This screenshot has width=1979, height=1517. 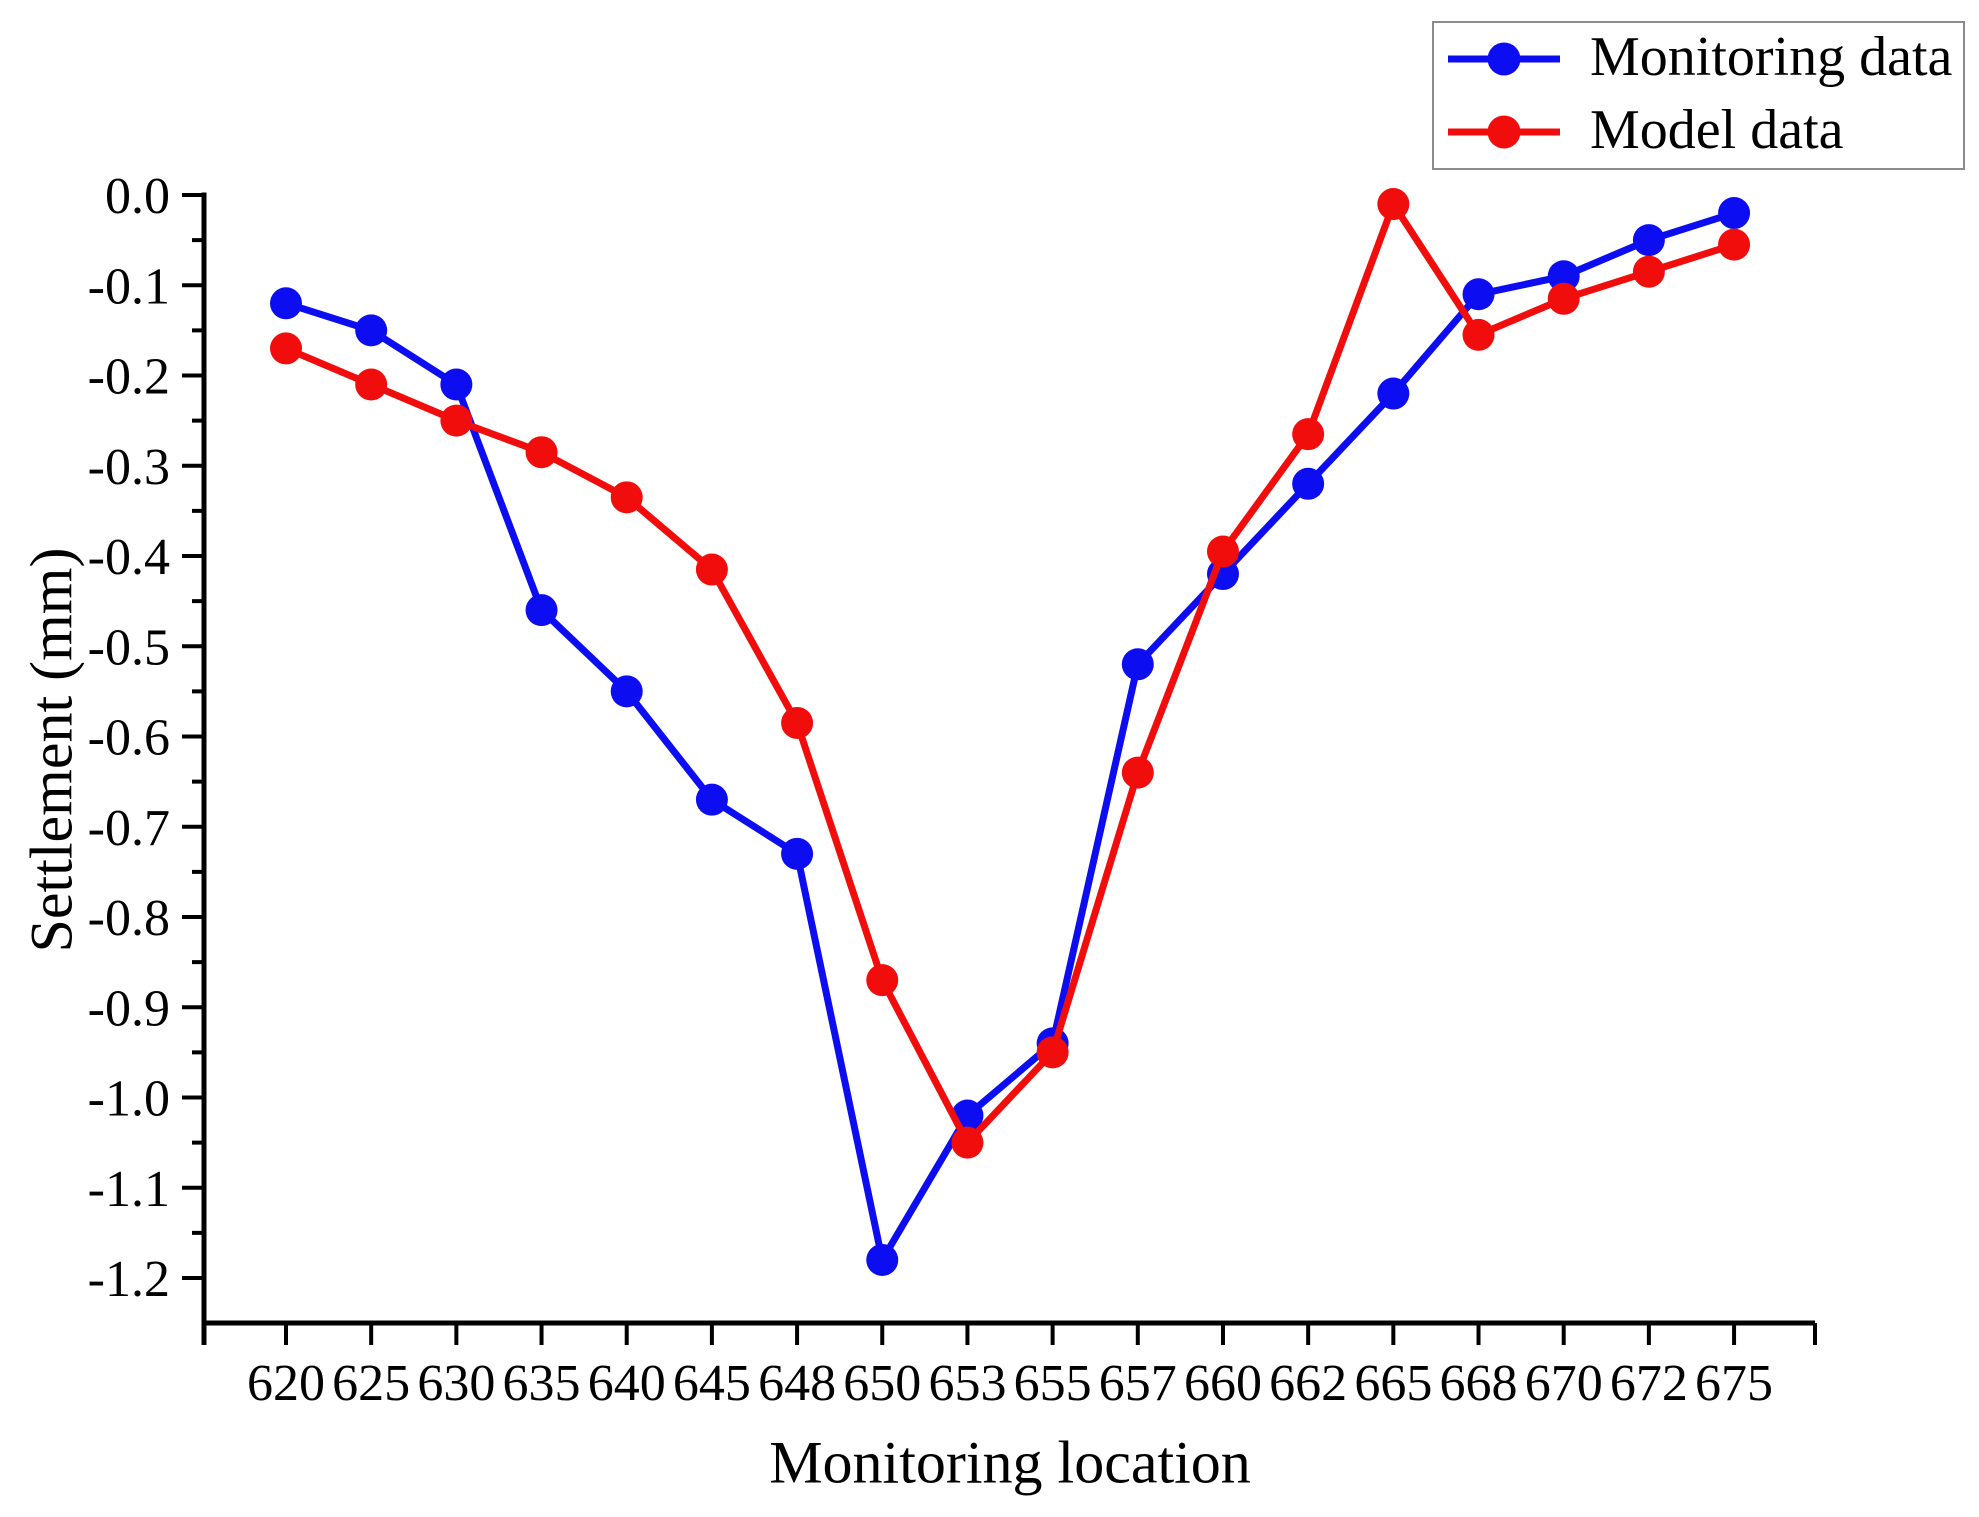 What do you see at coordinates (137, 196) in the screenshot?
I see `y-tick-label: 0.0` at bounding box center [137, 196].